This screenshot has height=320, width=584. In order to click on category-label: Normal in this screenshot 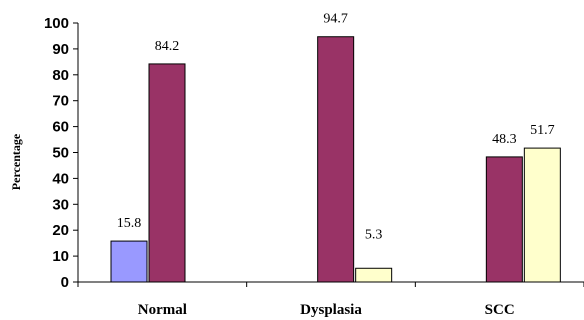, I will do `click(162, 310)`.